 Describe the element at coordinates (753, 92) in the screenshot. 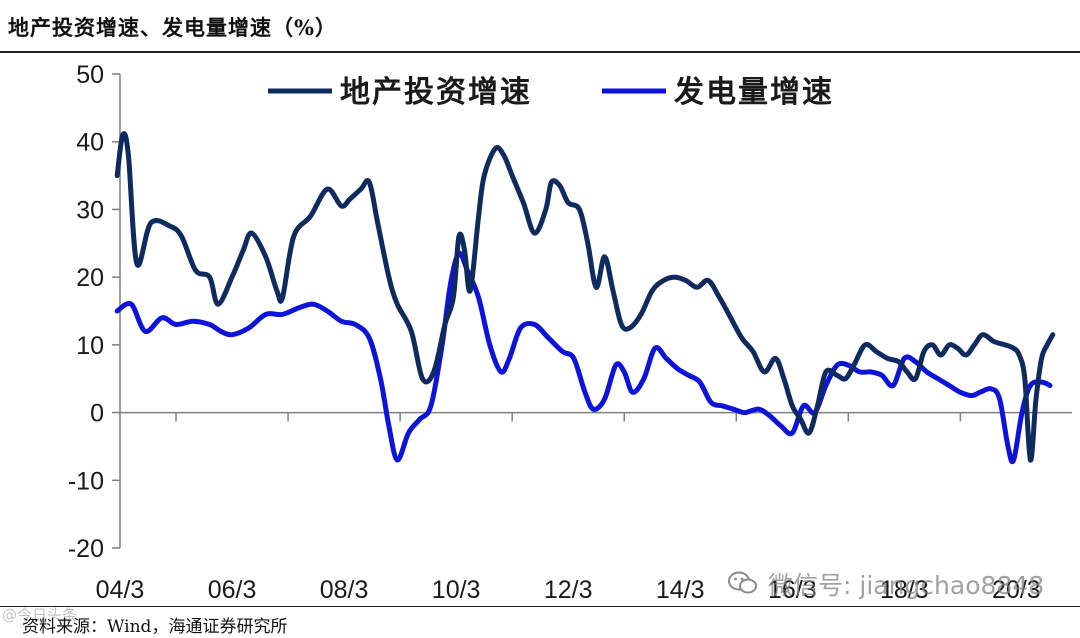

I see `legend-label: 发电量增速` at that location.